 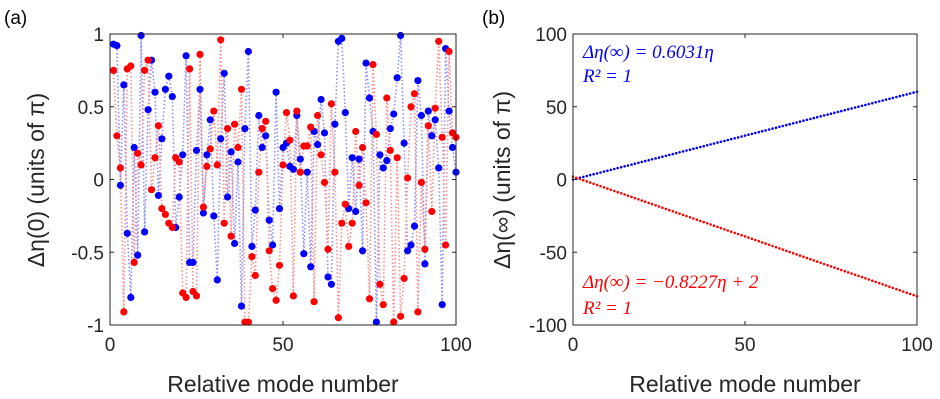 What do you see at coordinates (917, 345) in the screenshot?
I see `panel-b-xtick-label: 100` at bounding box center [917, 345].